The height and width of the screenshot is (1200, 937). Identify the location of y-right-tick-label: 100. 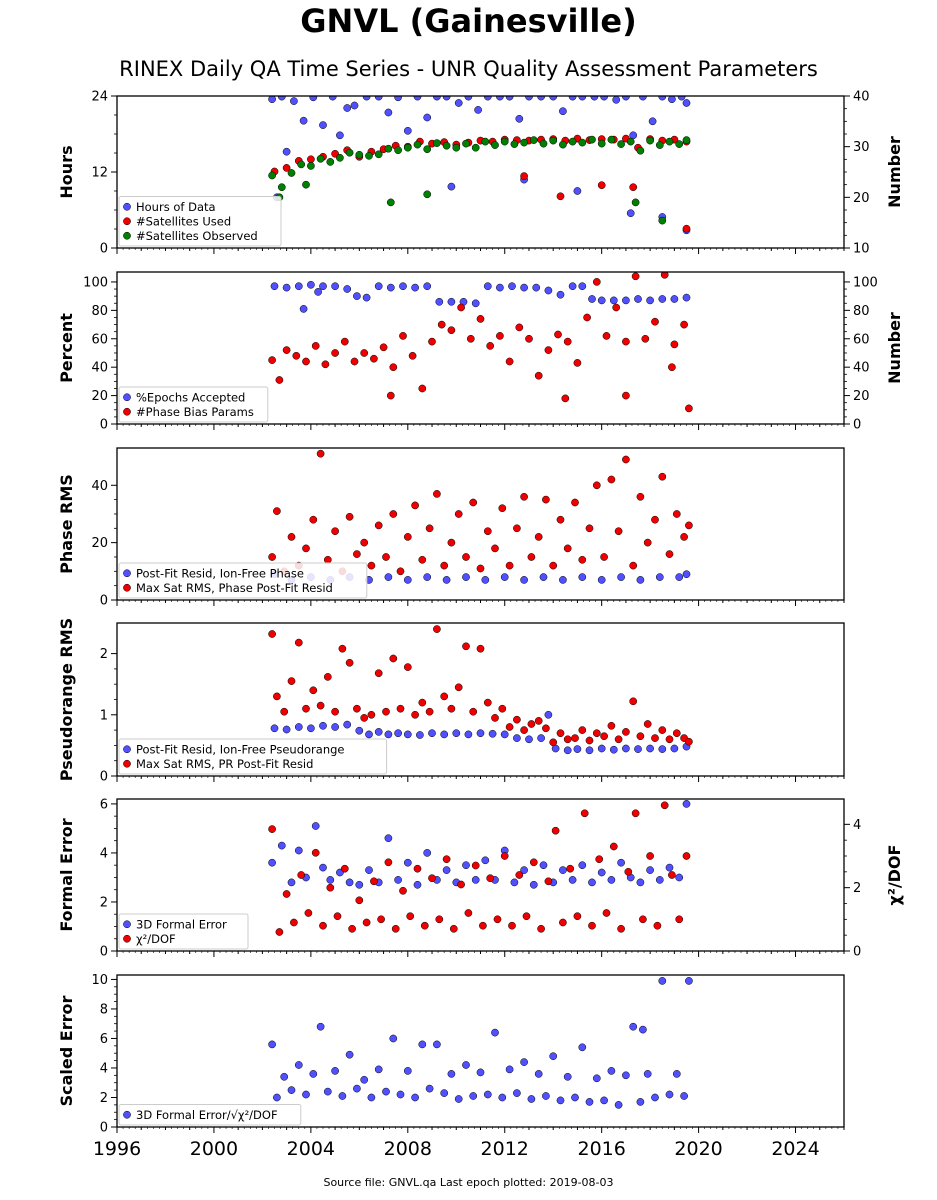
(865, 282).